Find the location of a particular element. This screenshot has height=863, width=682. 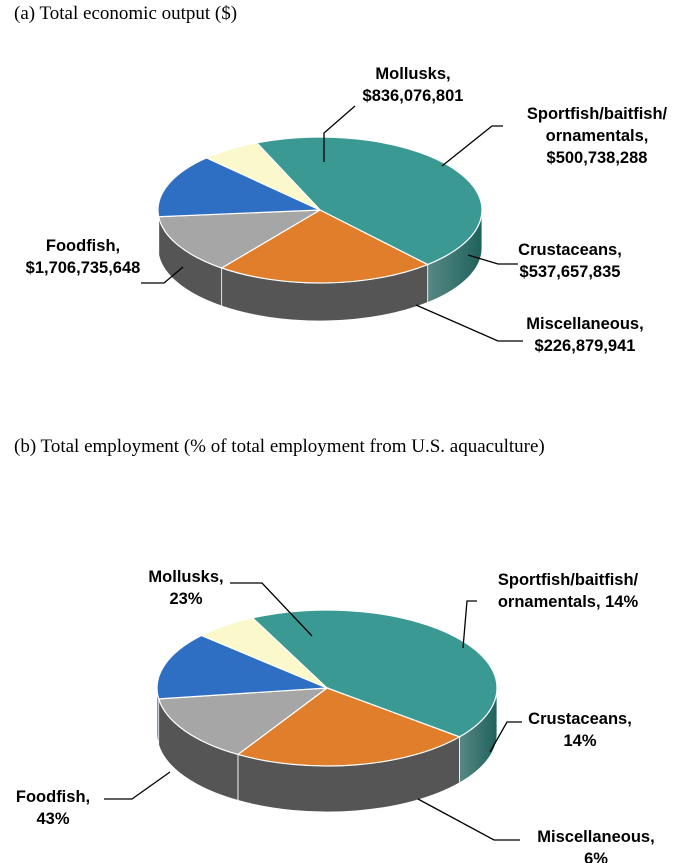

data-label-mollusks: Mollusks, $836,076,801 is located at coordinates (413, 85).